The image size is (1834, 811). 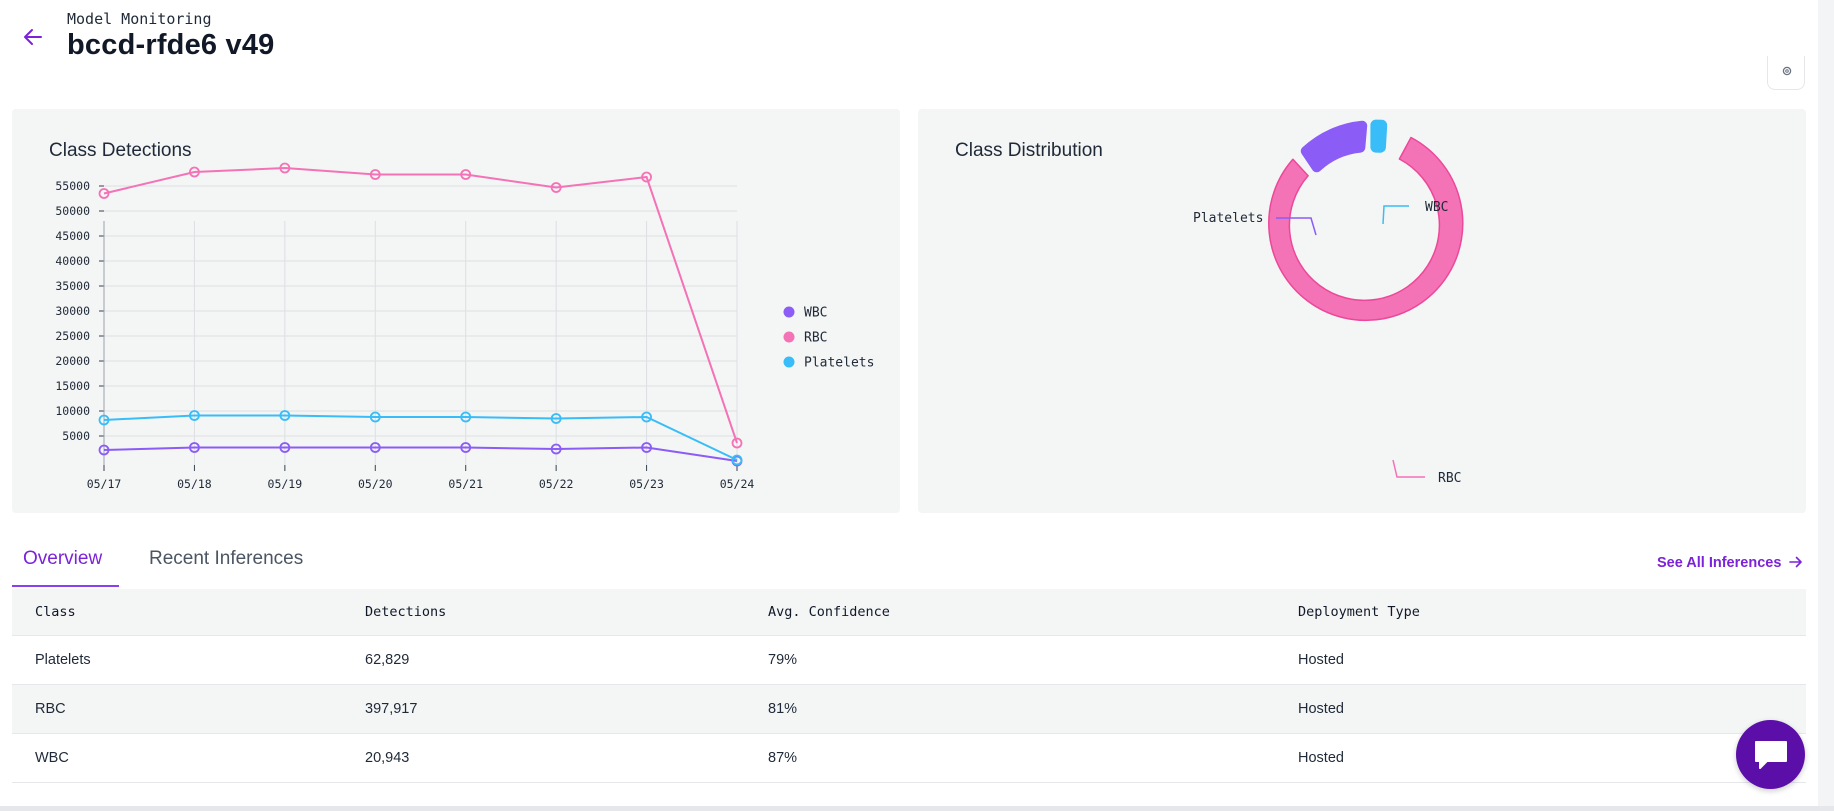 I want to click on active-tab-underline, so click(x=65, y=586).